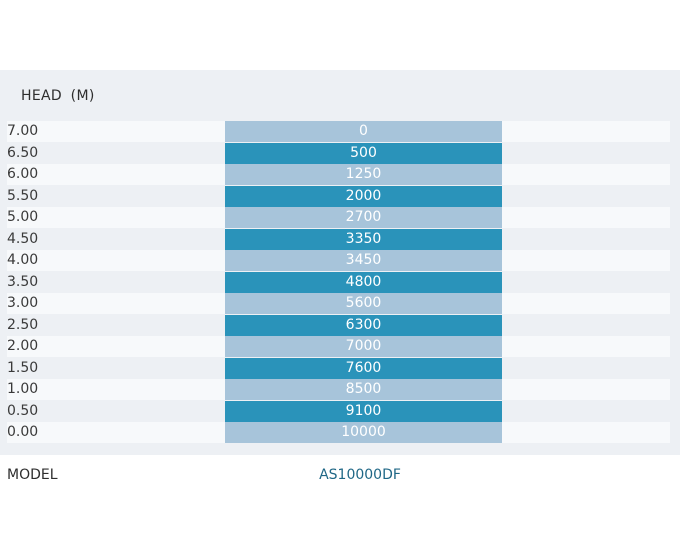 The width and height of the screenshot is (680, 547). Describe the element at coordinates (23, 260) in the screenshot. I see `head-value: 4.00` at that location.